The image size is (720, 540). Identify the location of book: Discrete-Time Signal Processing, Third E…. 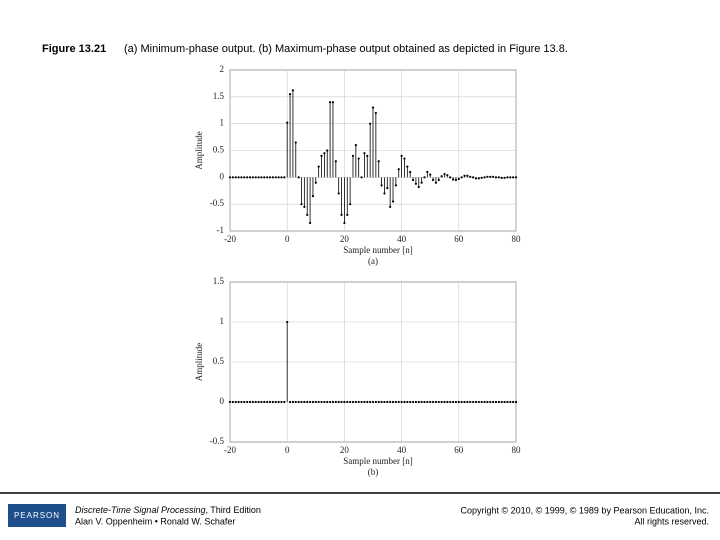
(168, 510).